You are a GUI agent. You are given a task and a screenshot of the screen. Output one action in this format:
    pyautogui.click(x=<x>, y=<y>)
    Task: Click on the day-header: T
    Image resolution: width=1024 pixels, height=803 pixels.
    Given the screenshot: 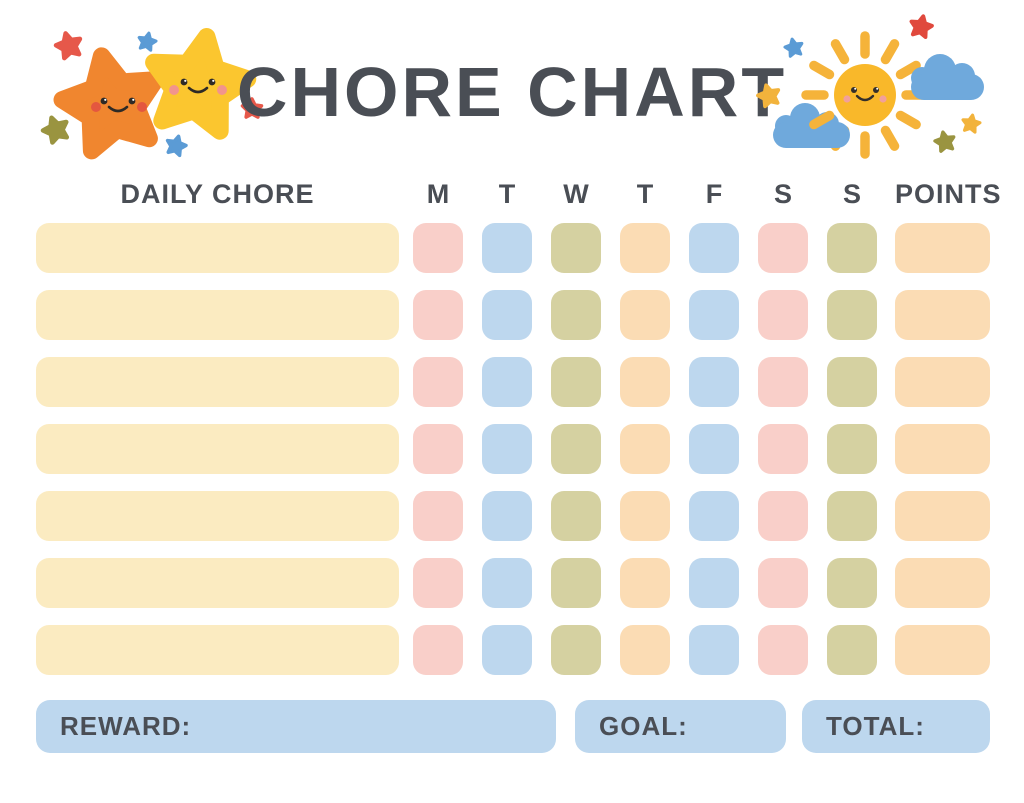 What is the action you would take?
    pyautogui.click(x=507, y=193)
    